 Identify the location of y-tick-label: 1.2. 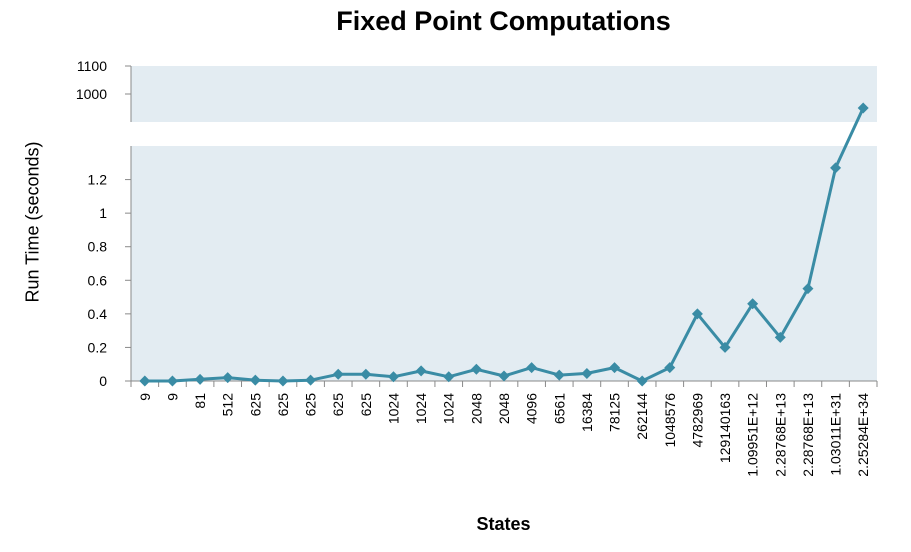
(98, 180).